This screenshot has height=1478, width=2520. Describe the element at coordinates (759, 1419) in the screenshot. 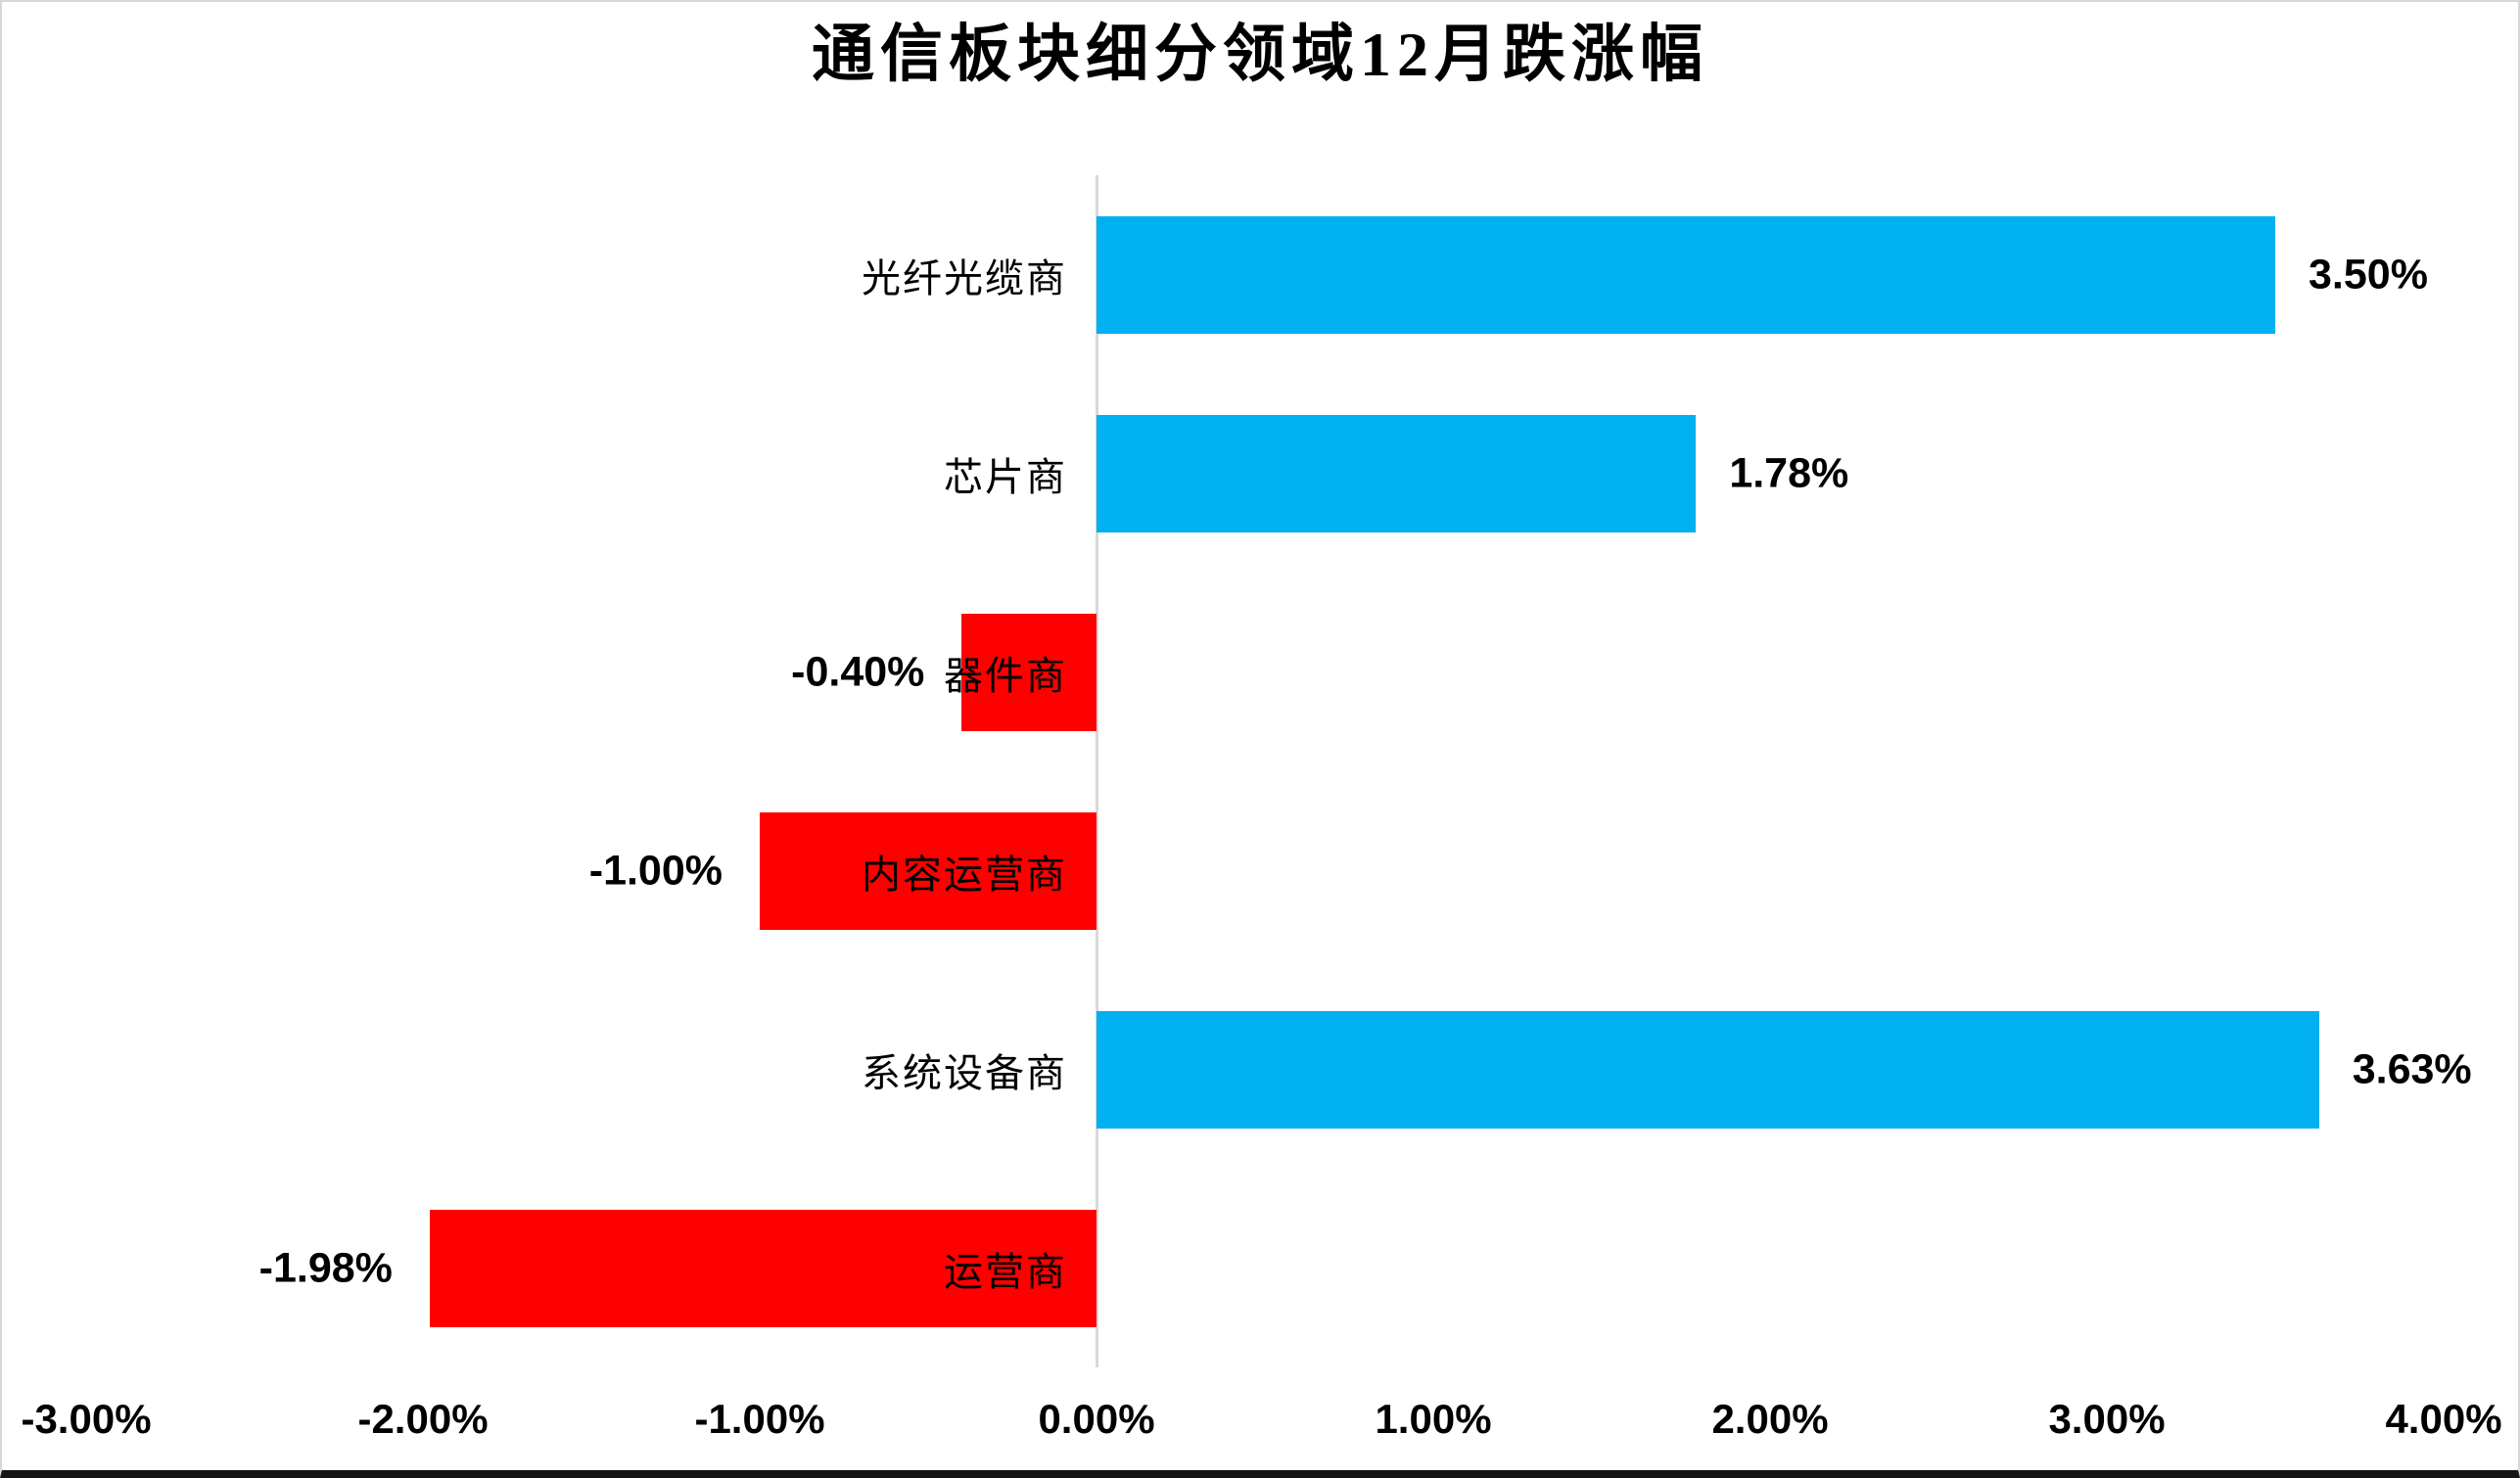

I see `x-axis-tick-label: -1.00%` at that location.